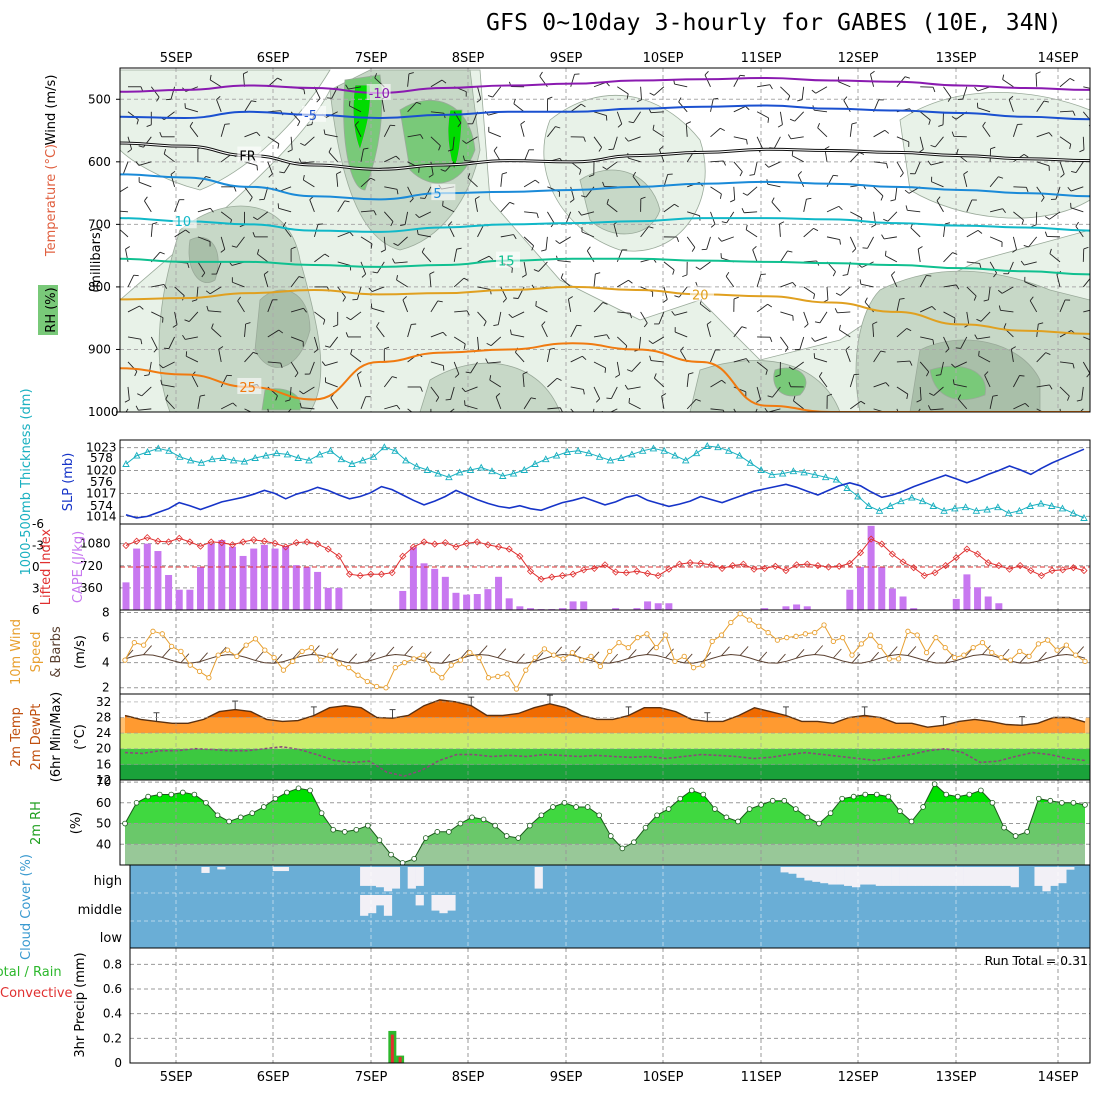  Describe the element at coordinates (103, 749) in the screenshot. I see `ytick-label-temp: 20` at that location.